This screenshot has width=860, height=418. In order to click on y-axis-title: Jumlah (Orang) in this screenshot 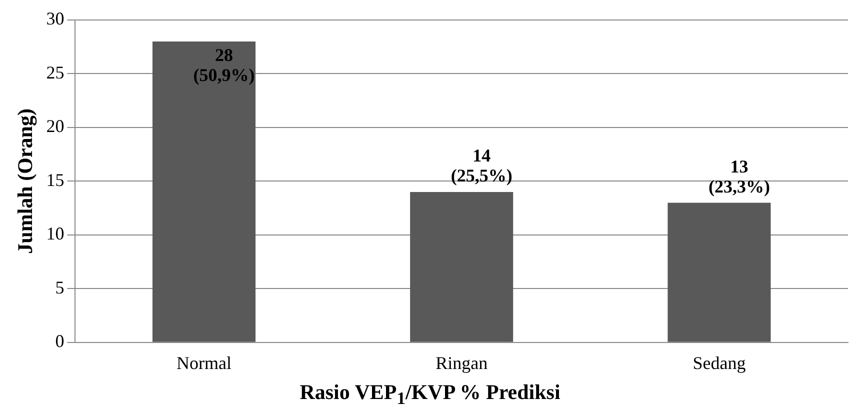, I will do `click(25, 181)`.